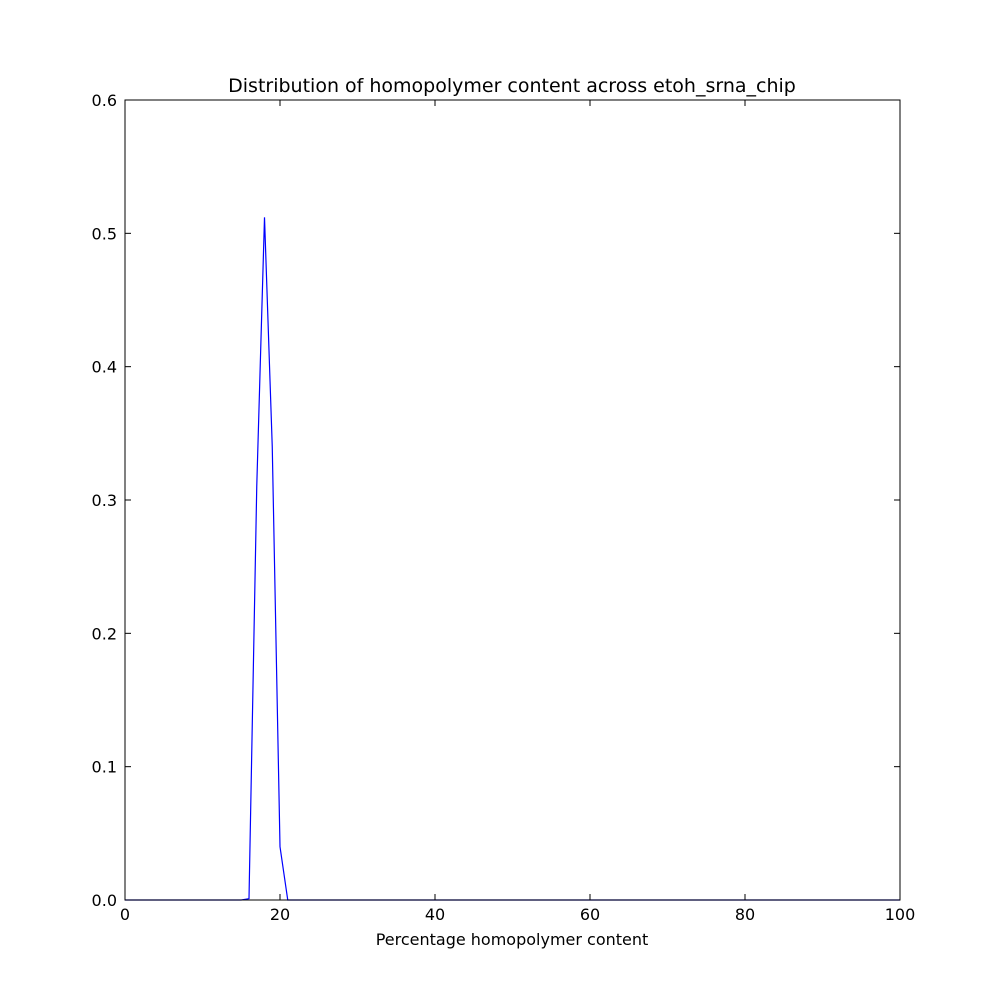 This screenshot has height=1004, width=1000. What do you see at coordinates (104, 233) in the screenshot?
I see `y-tick-label: 0.5` at bounding box center [104, 233].